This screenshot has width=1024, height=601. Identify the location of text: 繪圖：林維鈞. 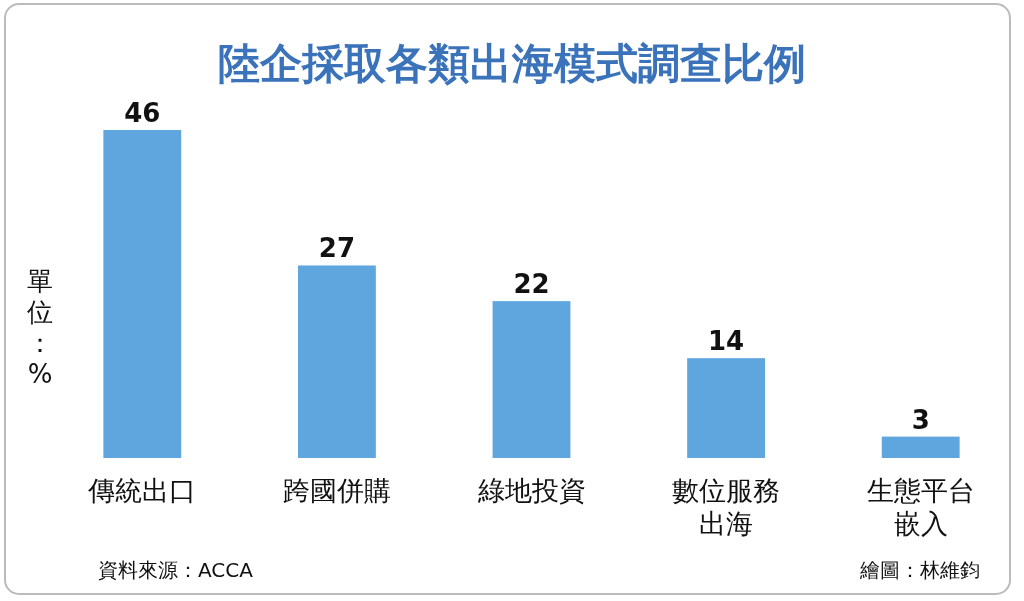
(919, 570).